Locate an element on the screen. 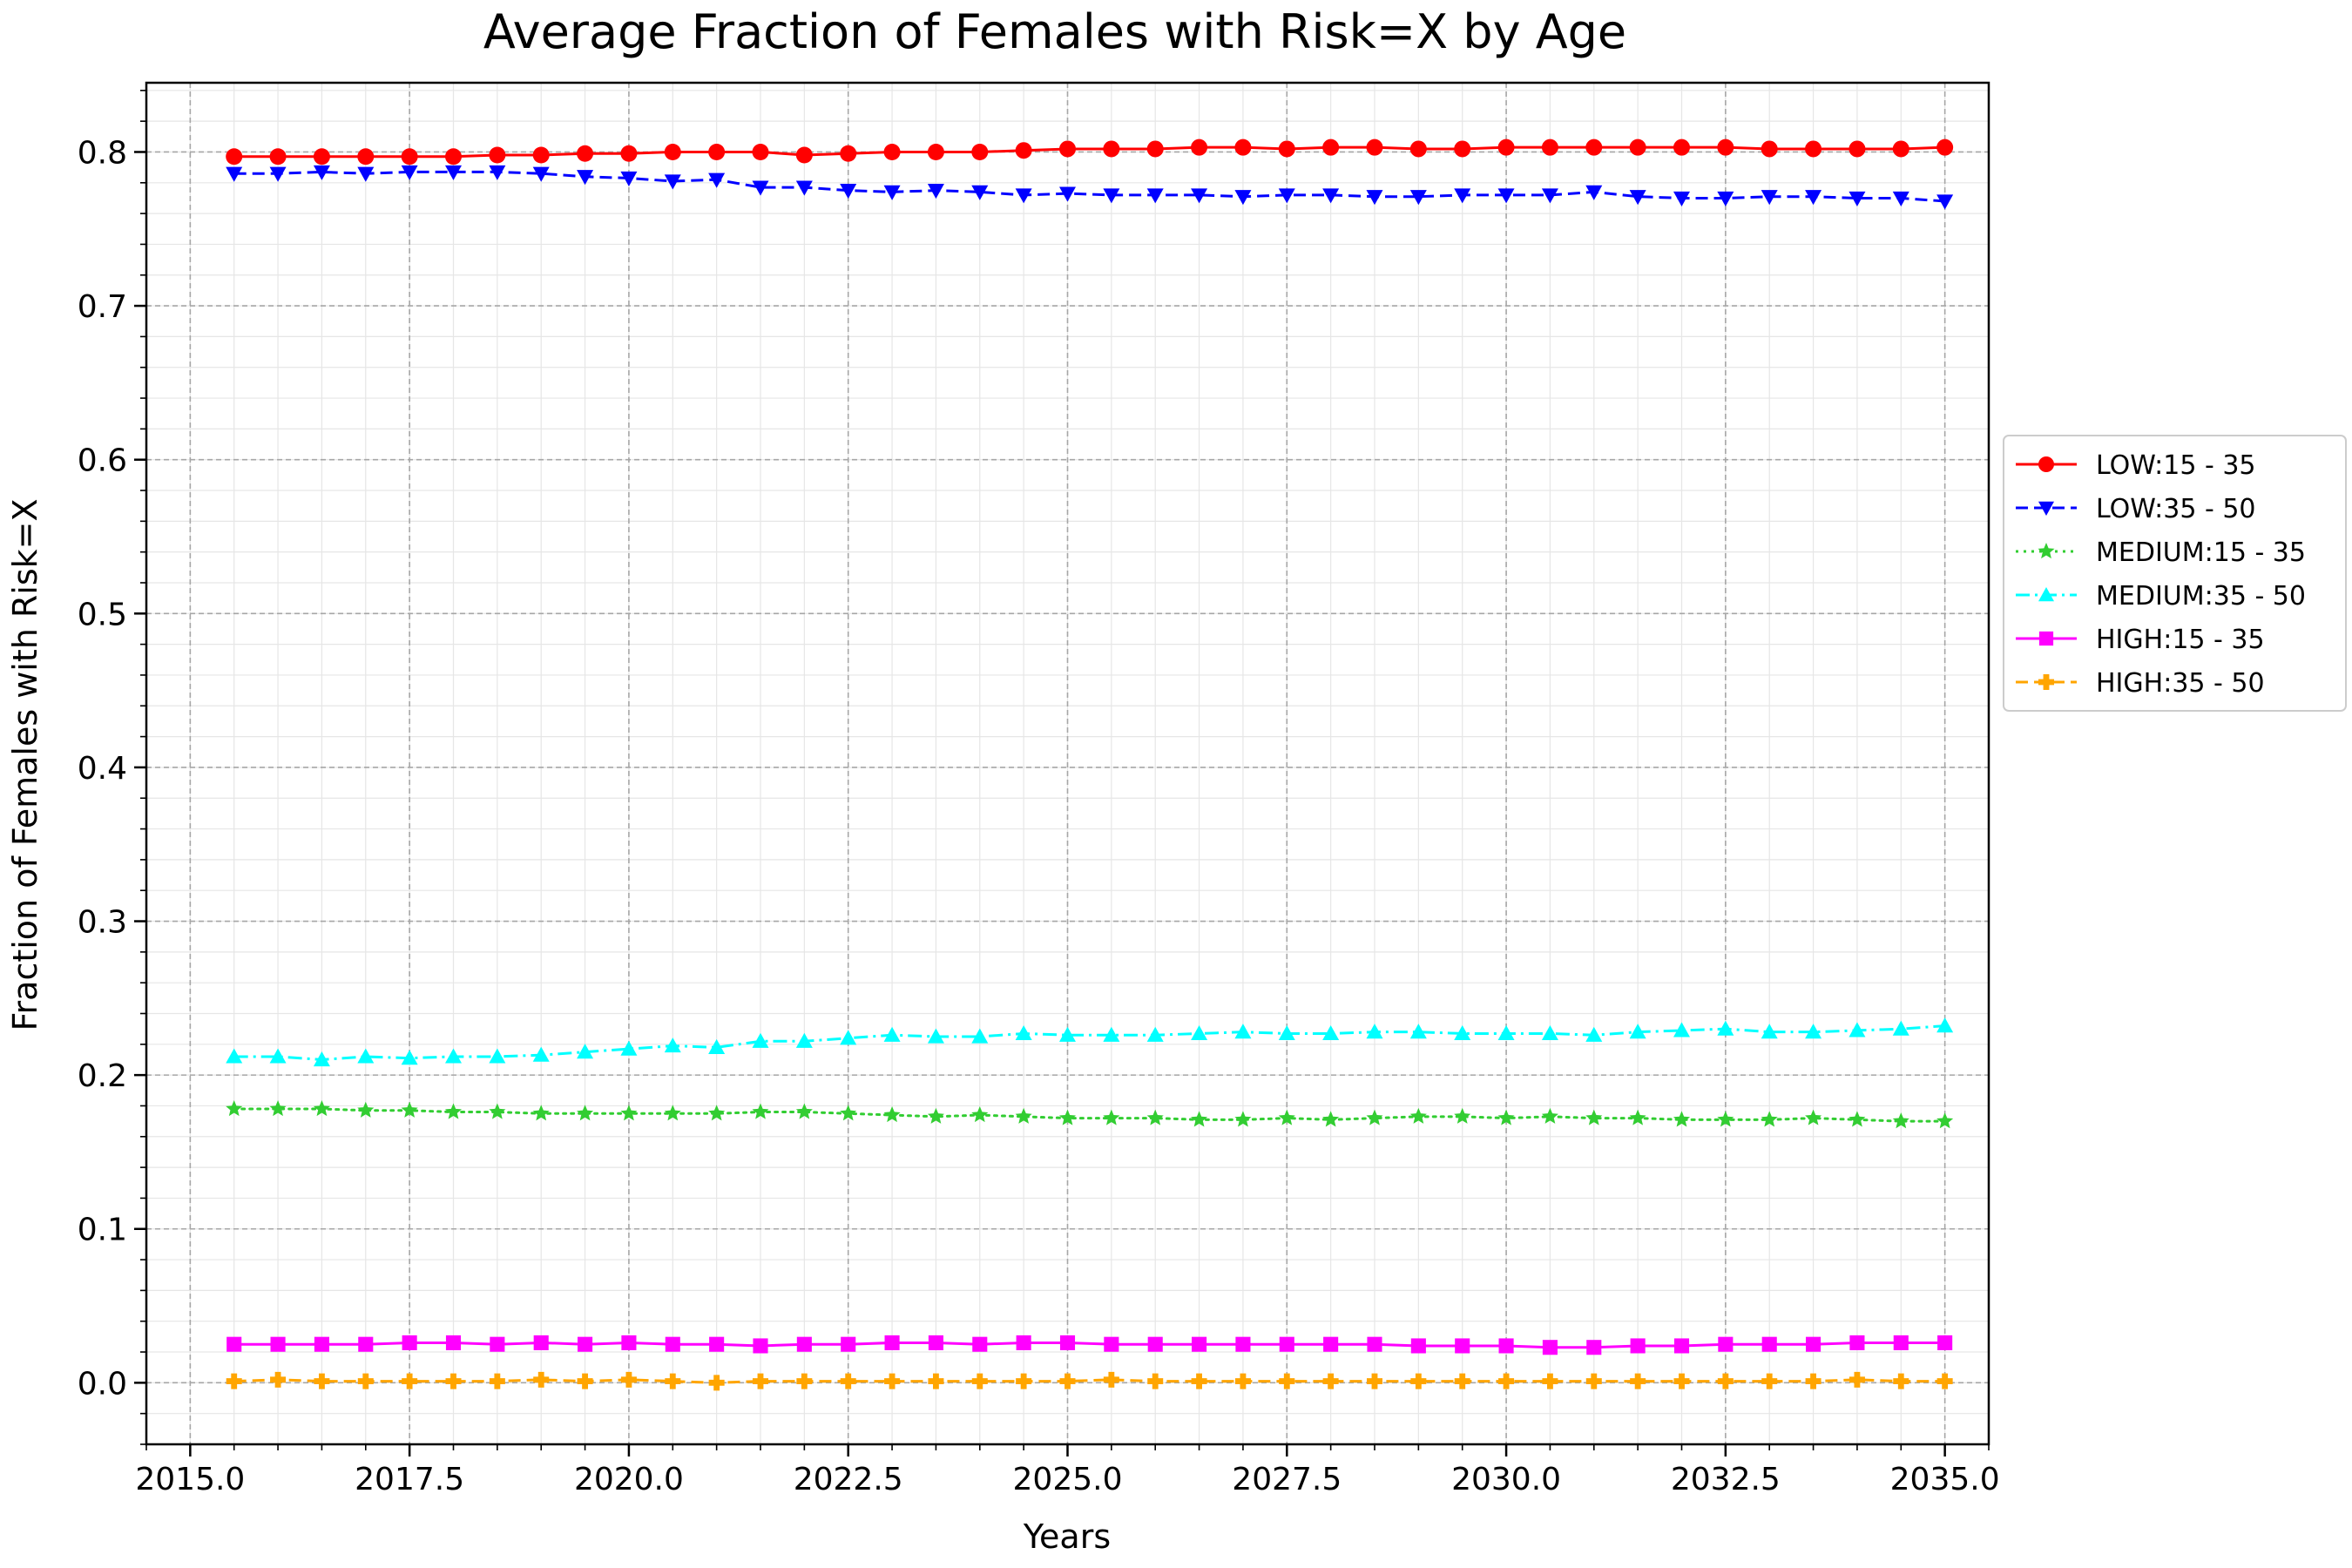 This screenshot has height=1568, width=2352. y-tick-label: 0.1 is located at coordinates (102, 1231).